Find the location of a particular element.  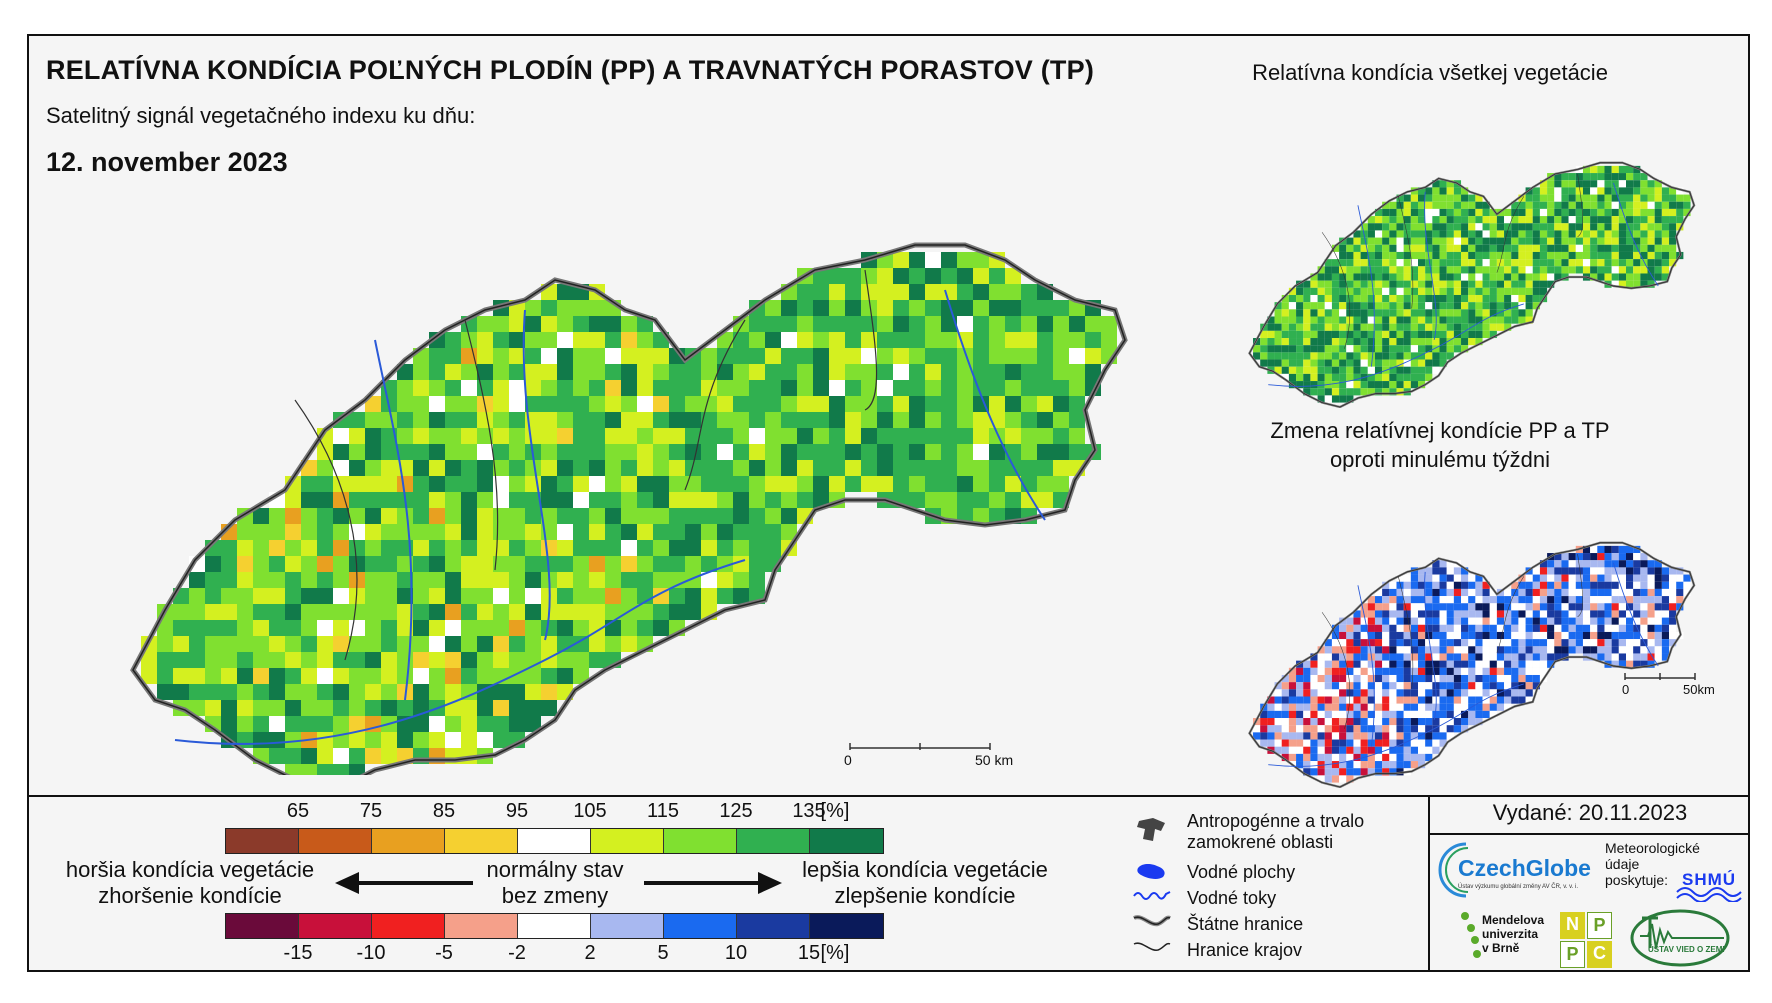

change-tick-label: -2 is located at coordinates (517, 953).